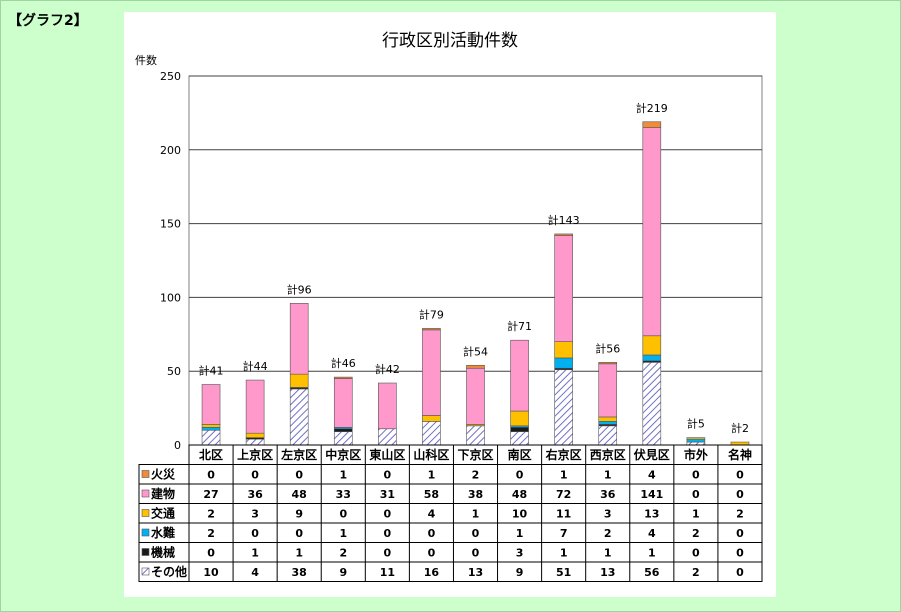 The height and width of the screenshot is (612, 901). What do you see at coordinates (163, 513) in the screenshot?
I see `legend-entry: 交通` at bounding box center [163, 513].